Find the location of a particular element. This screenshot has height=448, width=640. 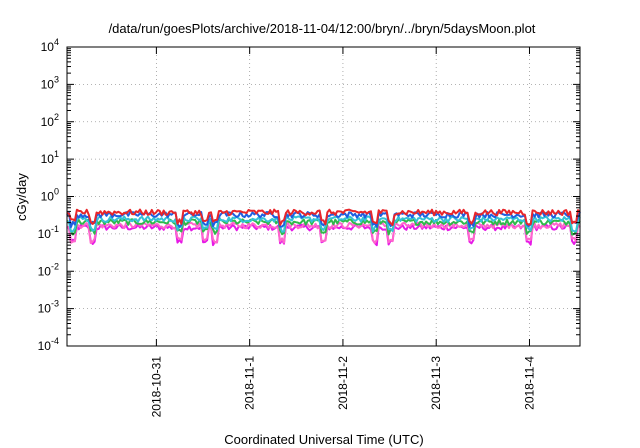

y-tick-label: 10² is located at coordinates (50, 120).